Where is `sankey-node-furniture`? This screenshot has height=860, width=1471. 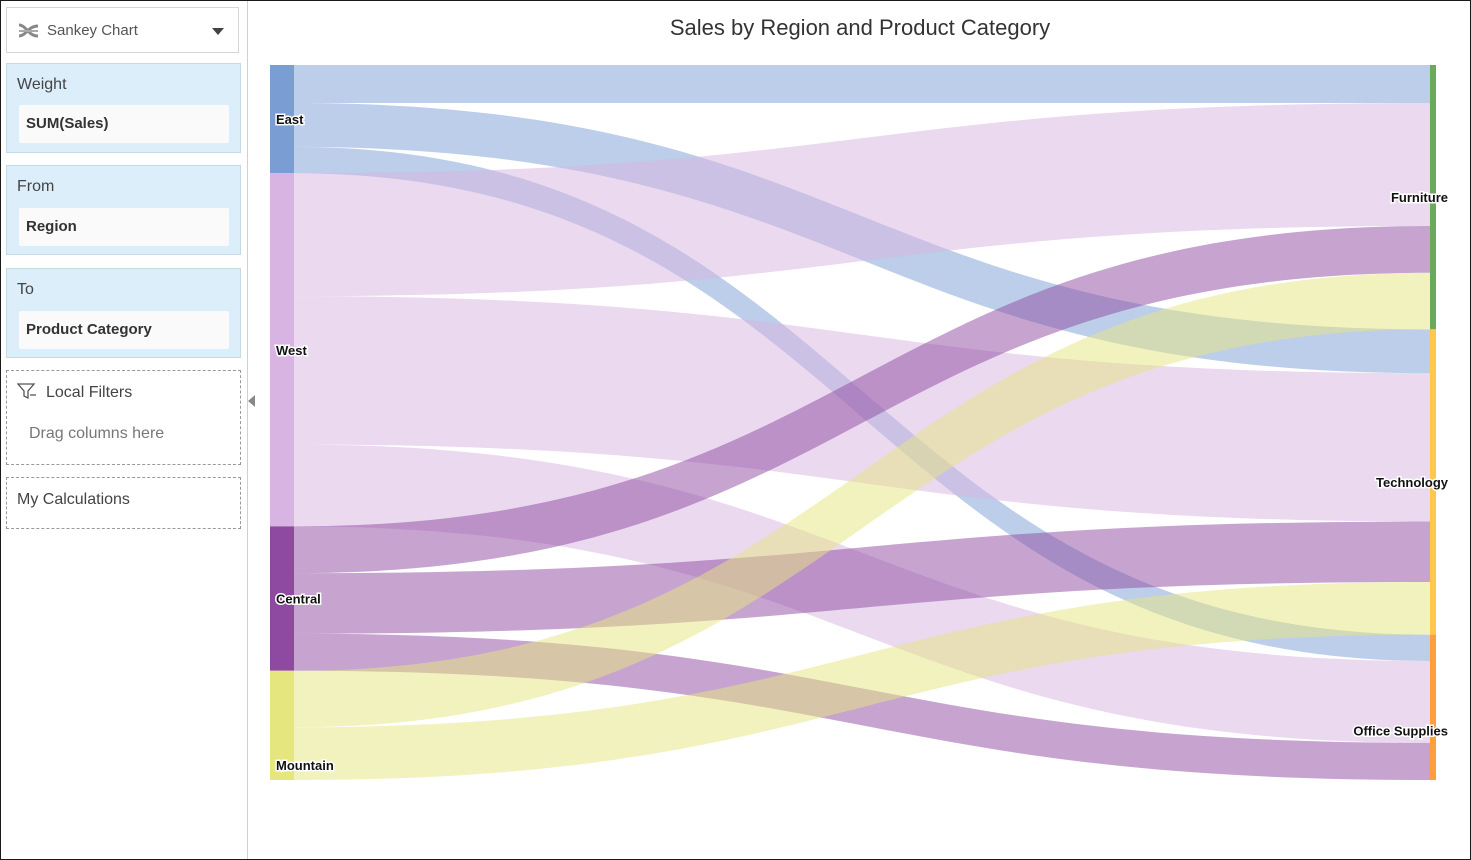
sankey-node-furniture is located at coordinates (1433, 197).